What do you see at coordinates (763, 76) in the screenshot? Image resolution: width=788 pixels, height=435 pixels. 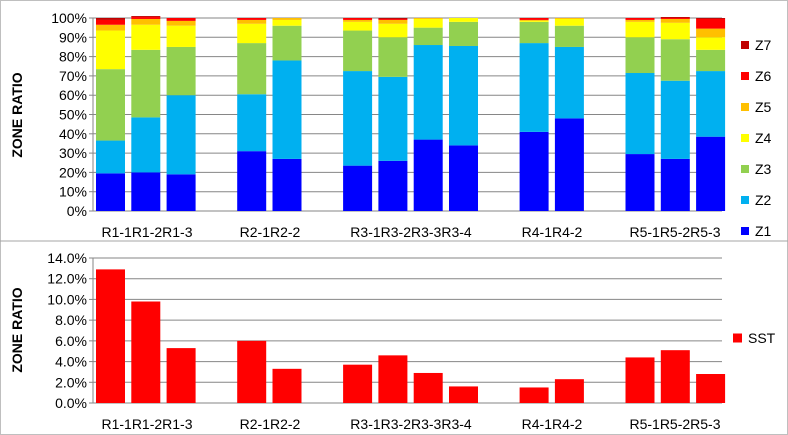 I see `legend-label-z6: Z6` at bounding box center [763, 76].